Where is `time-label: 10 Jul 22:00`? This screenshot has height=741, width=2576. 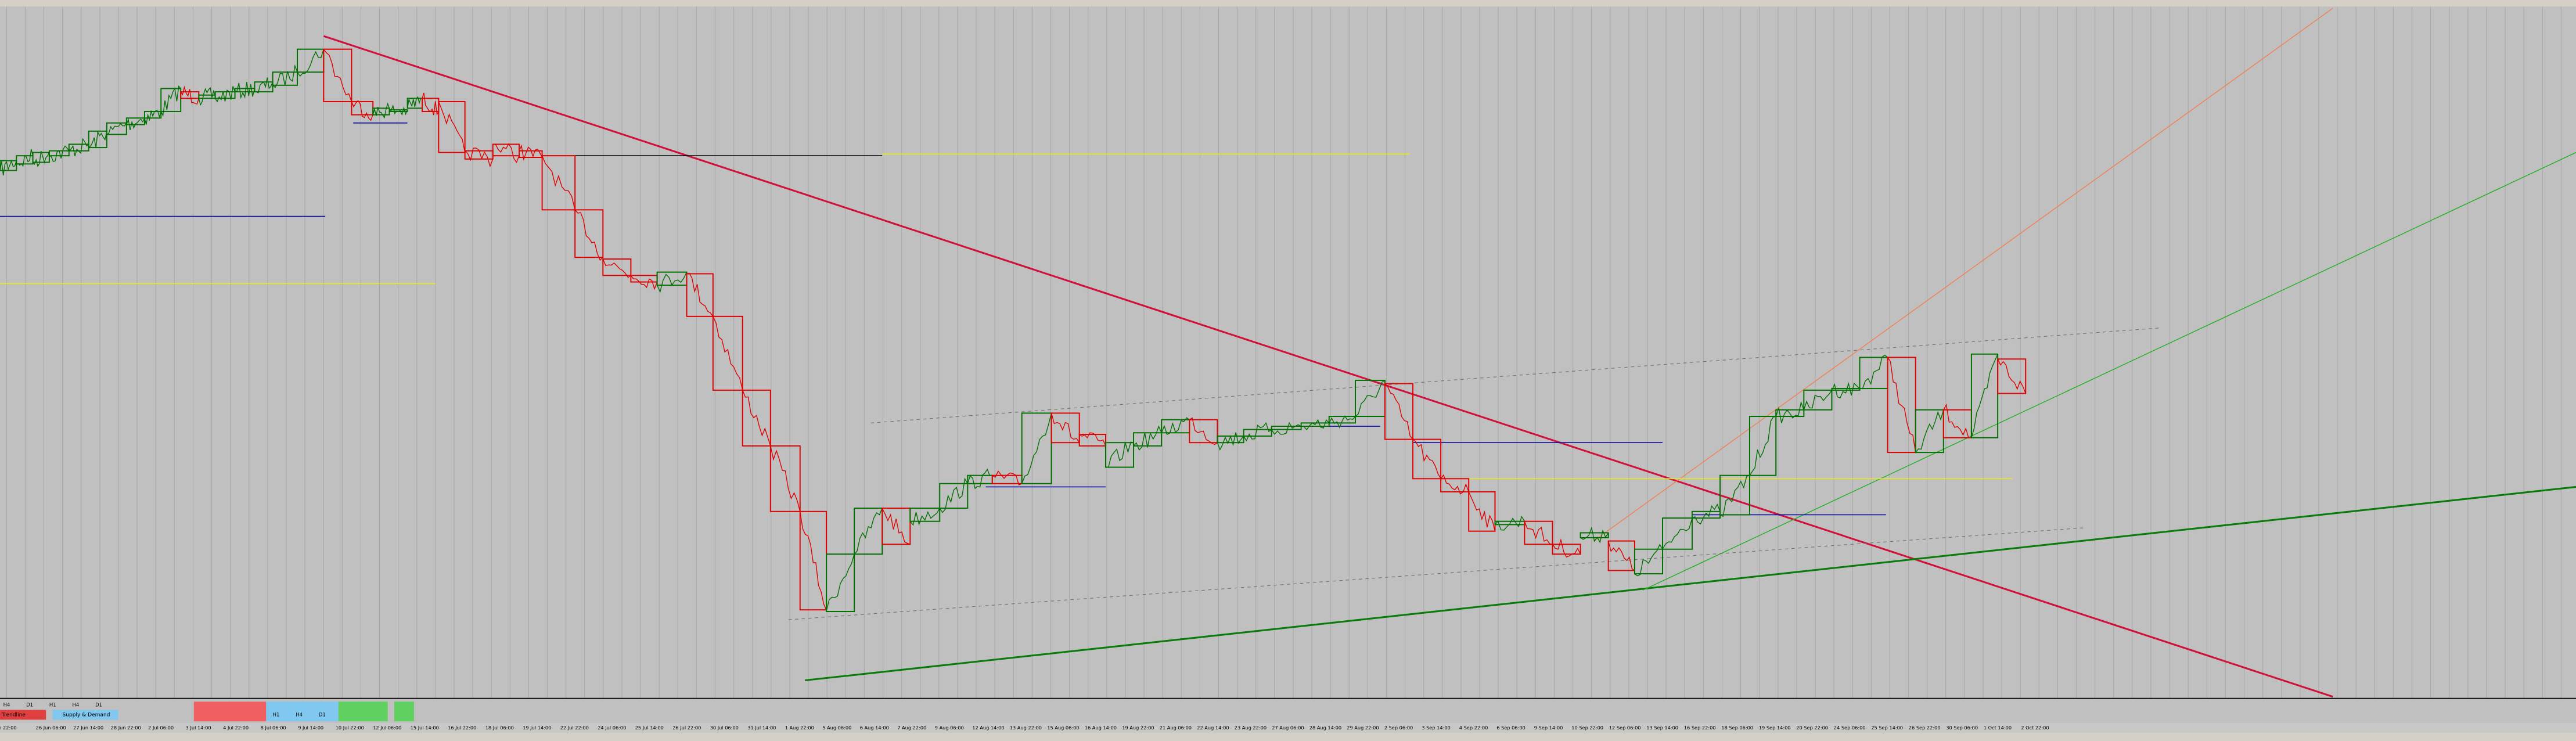
time-label: 10 Jul 22:00 is located at coordinates (350, 728).